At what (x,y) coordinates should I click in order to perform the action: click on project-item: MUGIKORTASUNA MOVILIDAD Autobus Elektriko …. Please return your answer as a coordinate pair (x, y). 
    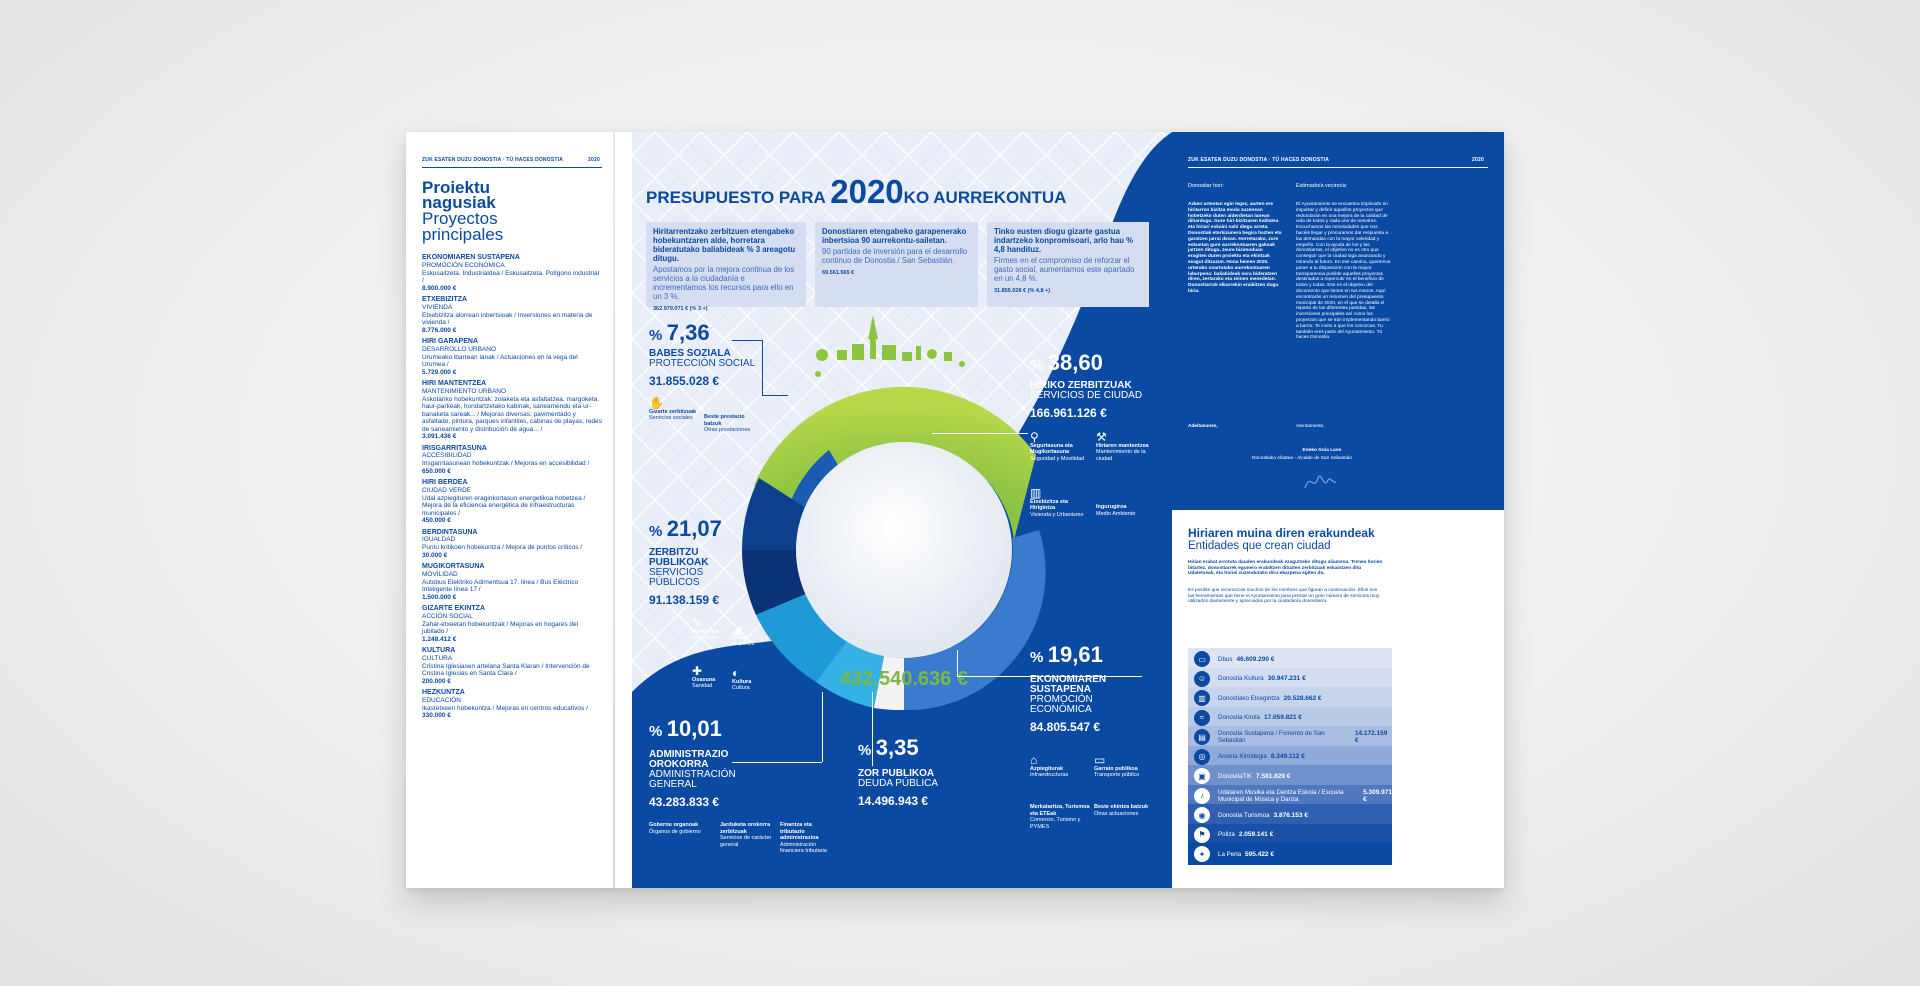
    Looking at the image, I should click on (512, 582).